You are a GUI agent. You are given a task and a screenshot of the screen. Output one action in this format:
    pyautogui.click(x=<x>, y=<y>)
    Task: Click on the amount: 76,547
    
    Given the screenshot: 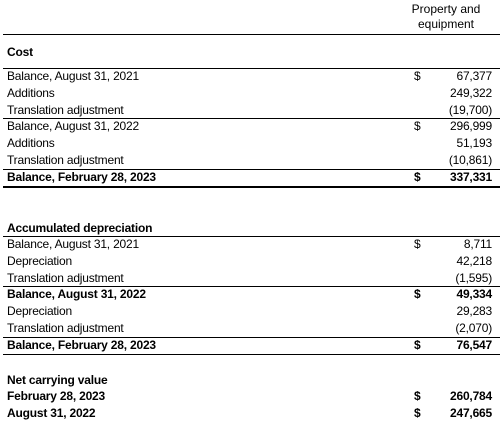 What is the action you would take?
    pyautogui.click(x=474, y=344)
    